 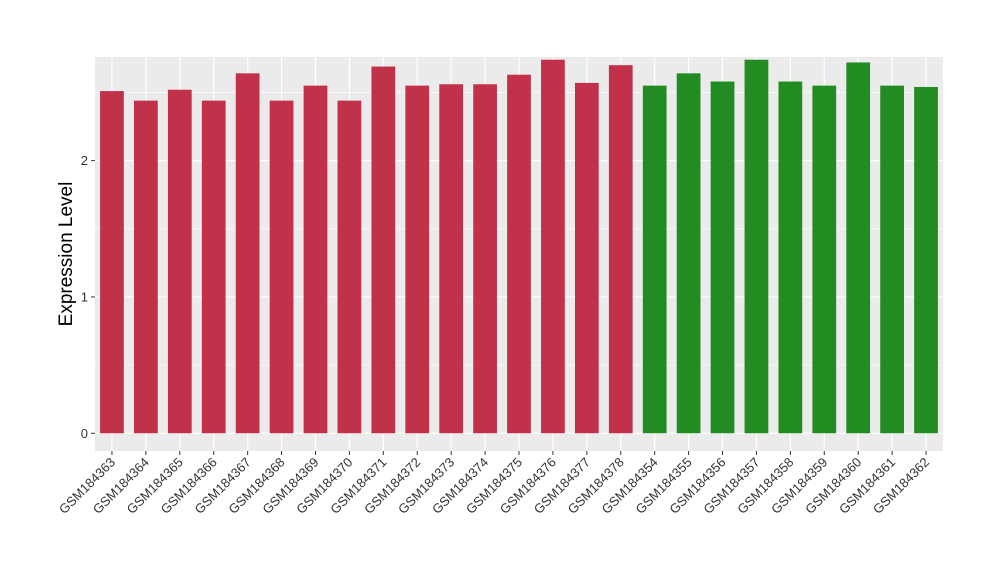 I want to click on bar-GSM184356, so click(x=722, y=257).